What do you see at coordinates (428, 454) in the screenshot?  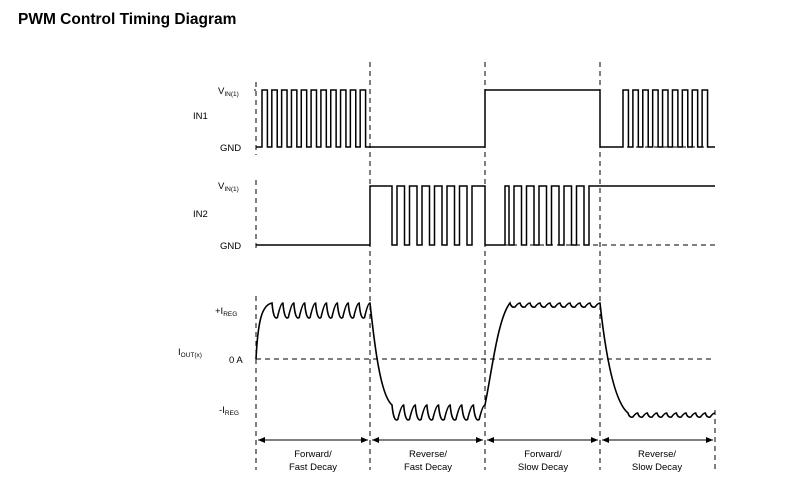 I see `phase-2-line1: Reverse/` at bounding box center [428, 454].